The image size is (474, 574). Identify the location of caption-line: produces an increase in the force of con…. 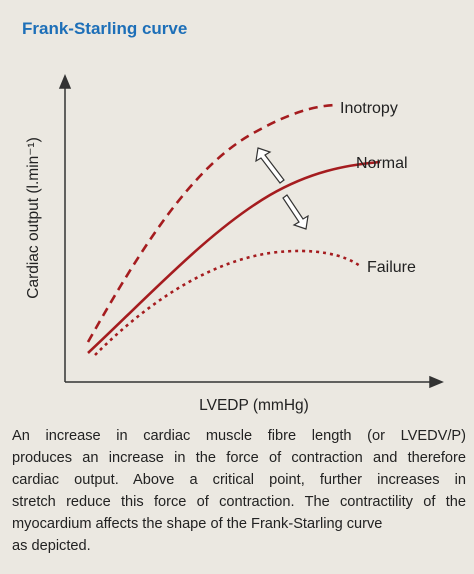
(239, 458).